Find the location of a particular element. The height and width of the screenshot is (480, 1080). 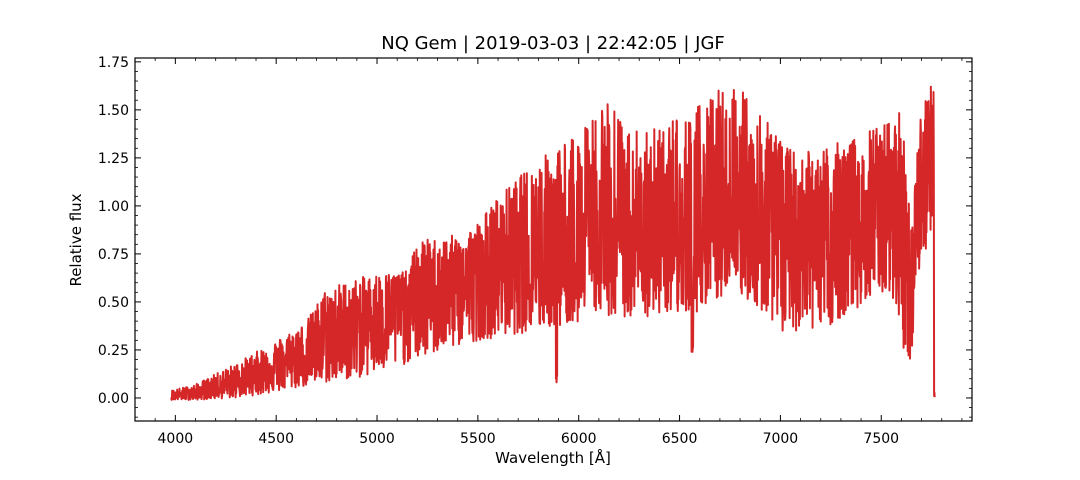

x-tick-label: 7500 is located at coordinates (881, 439).